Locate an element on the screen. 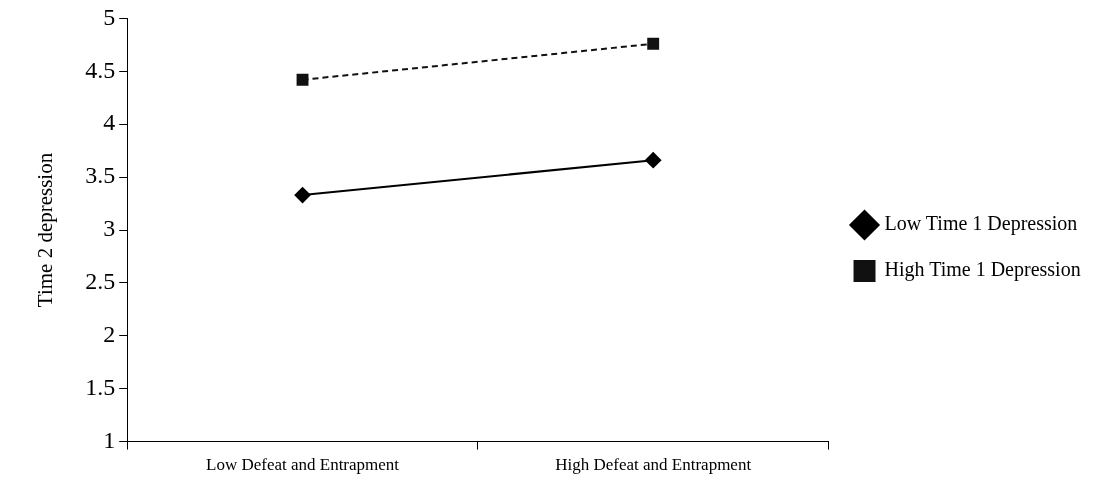 The width and height of the screenshot is (1101, 492). y-tick-label: 2 is located at coordinates (109, 334).